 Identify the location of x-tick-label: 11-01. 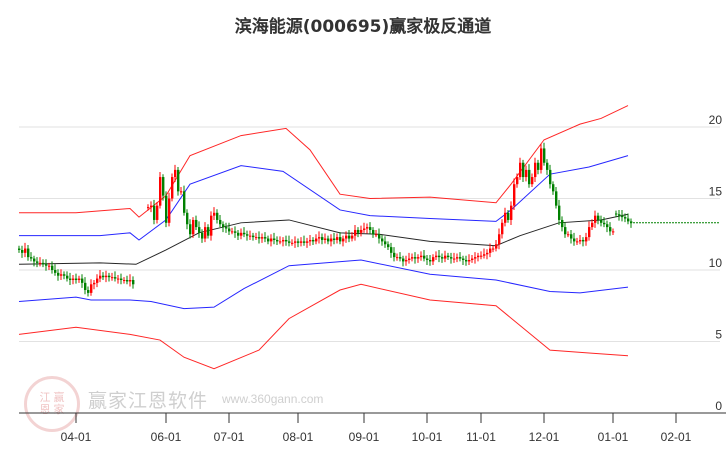
(481, 437).